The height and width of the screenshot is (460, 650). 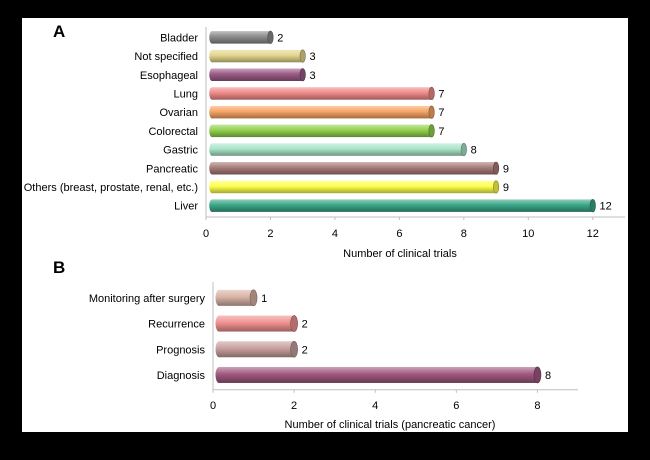 I want to click on x-tick-label: 12, so click(x=593, y=234).